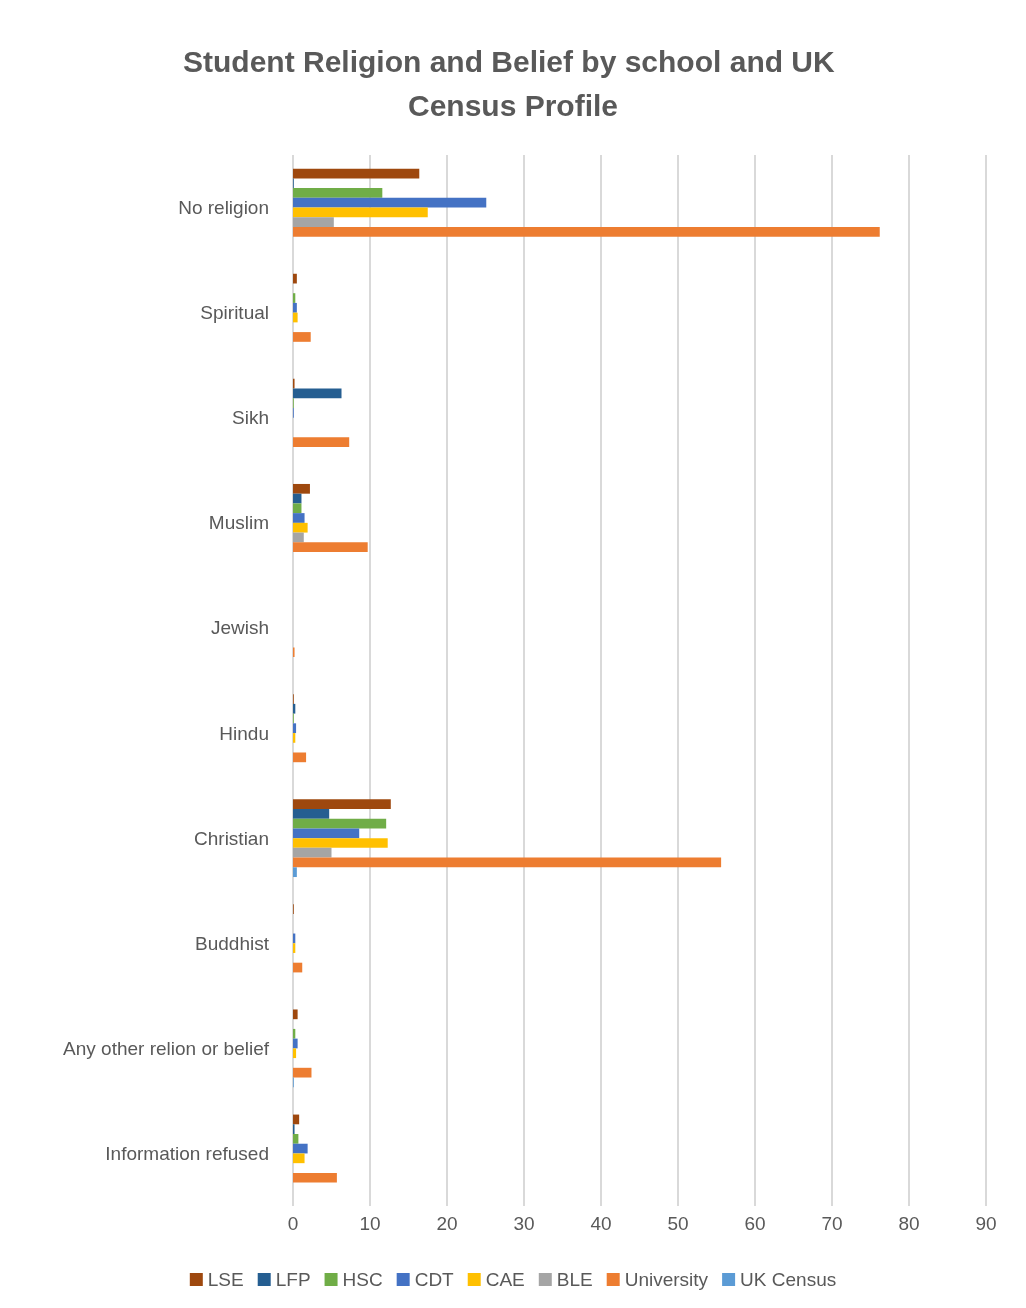  What do you see at coordinates (223, 208) in the screenshot?
I see `y-tick-label: No religion` at bounding box center [223, 208].